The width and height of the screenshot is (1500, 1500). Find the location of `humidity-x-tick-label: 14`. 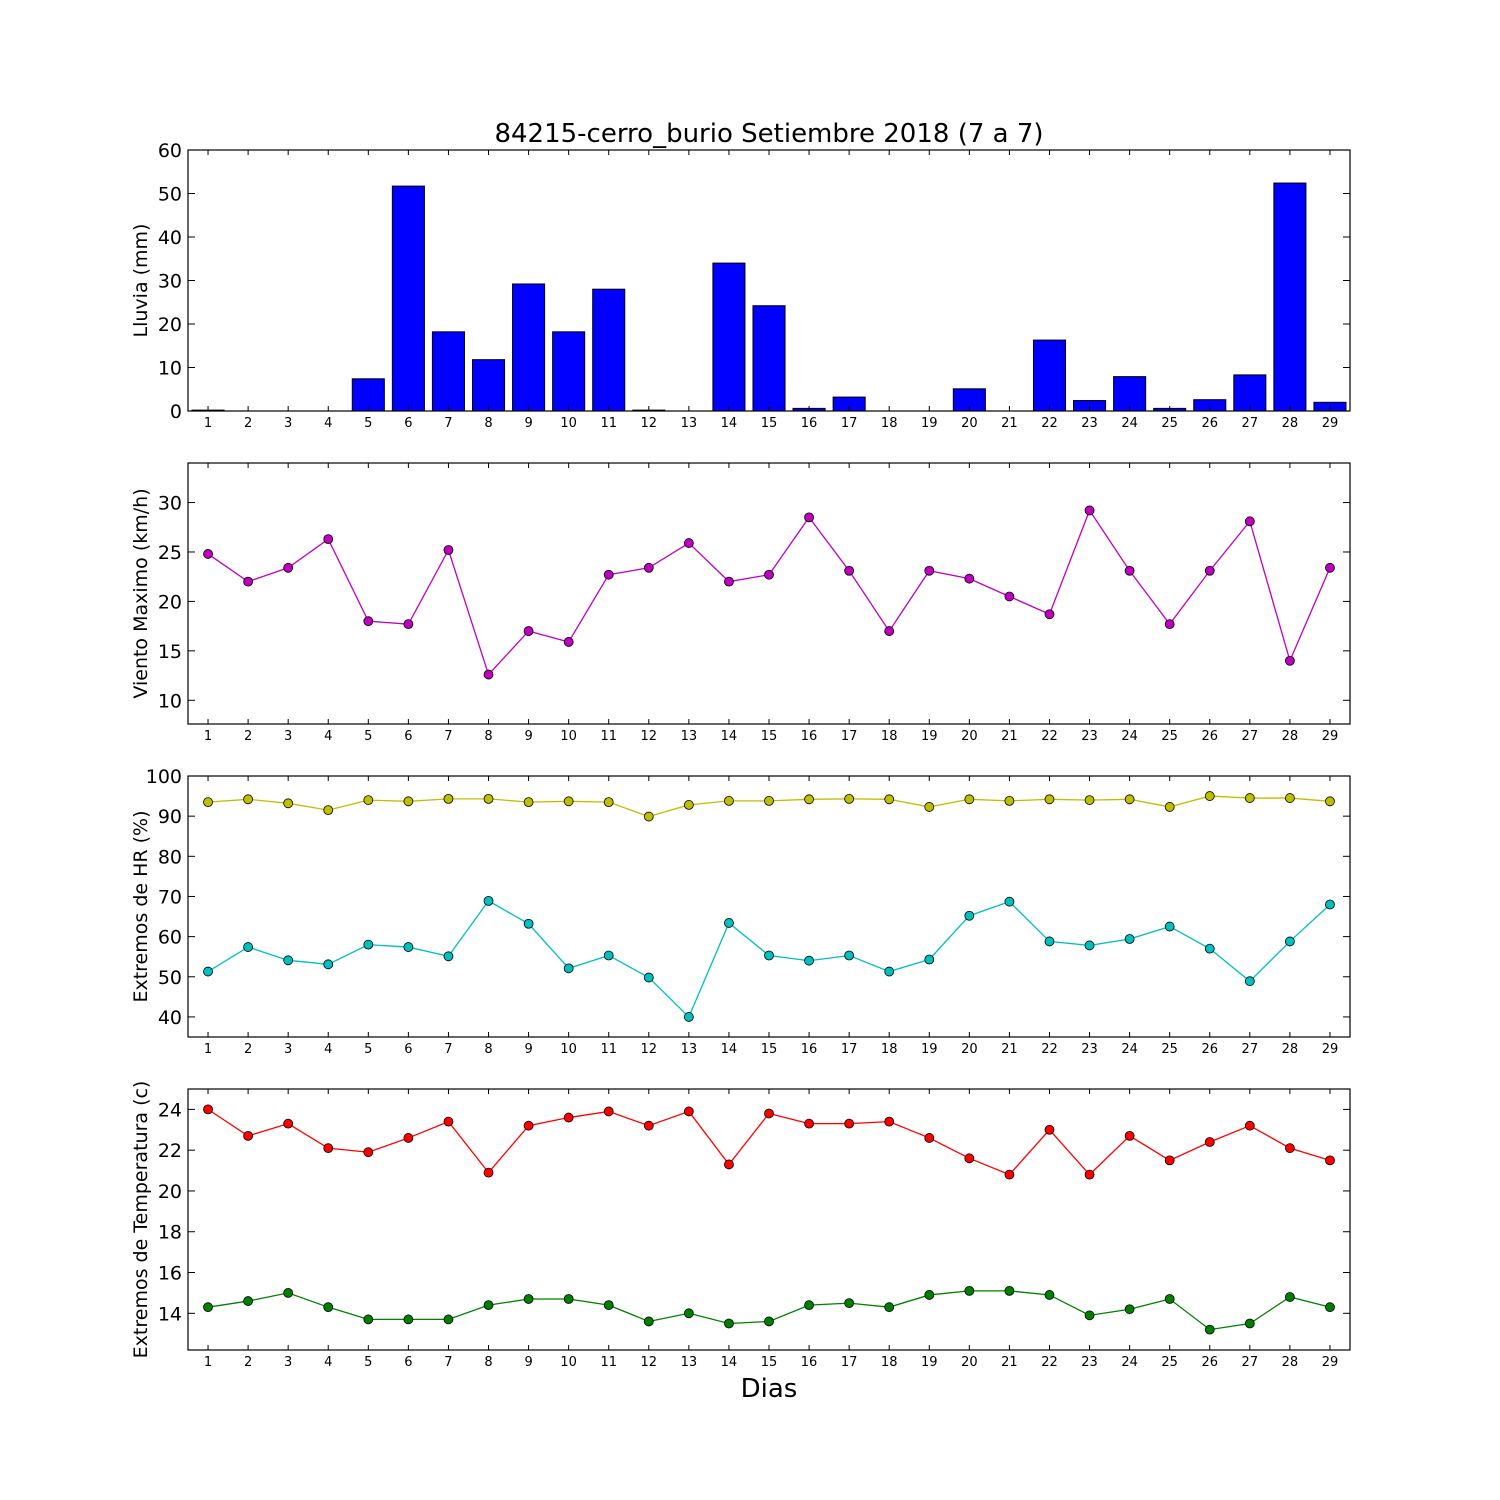

humidity-x-tick-label: 14 is located at coordinates (729, 1049).